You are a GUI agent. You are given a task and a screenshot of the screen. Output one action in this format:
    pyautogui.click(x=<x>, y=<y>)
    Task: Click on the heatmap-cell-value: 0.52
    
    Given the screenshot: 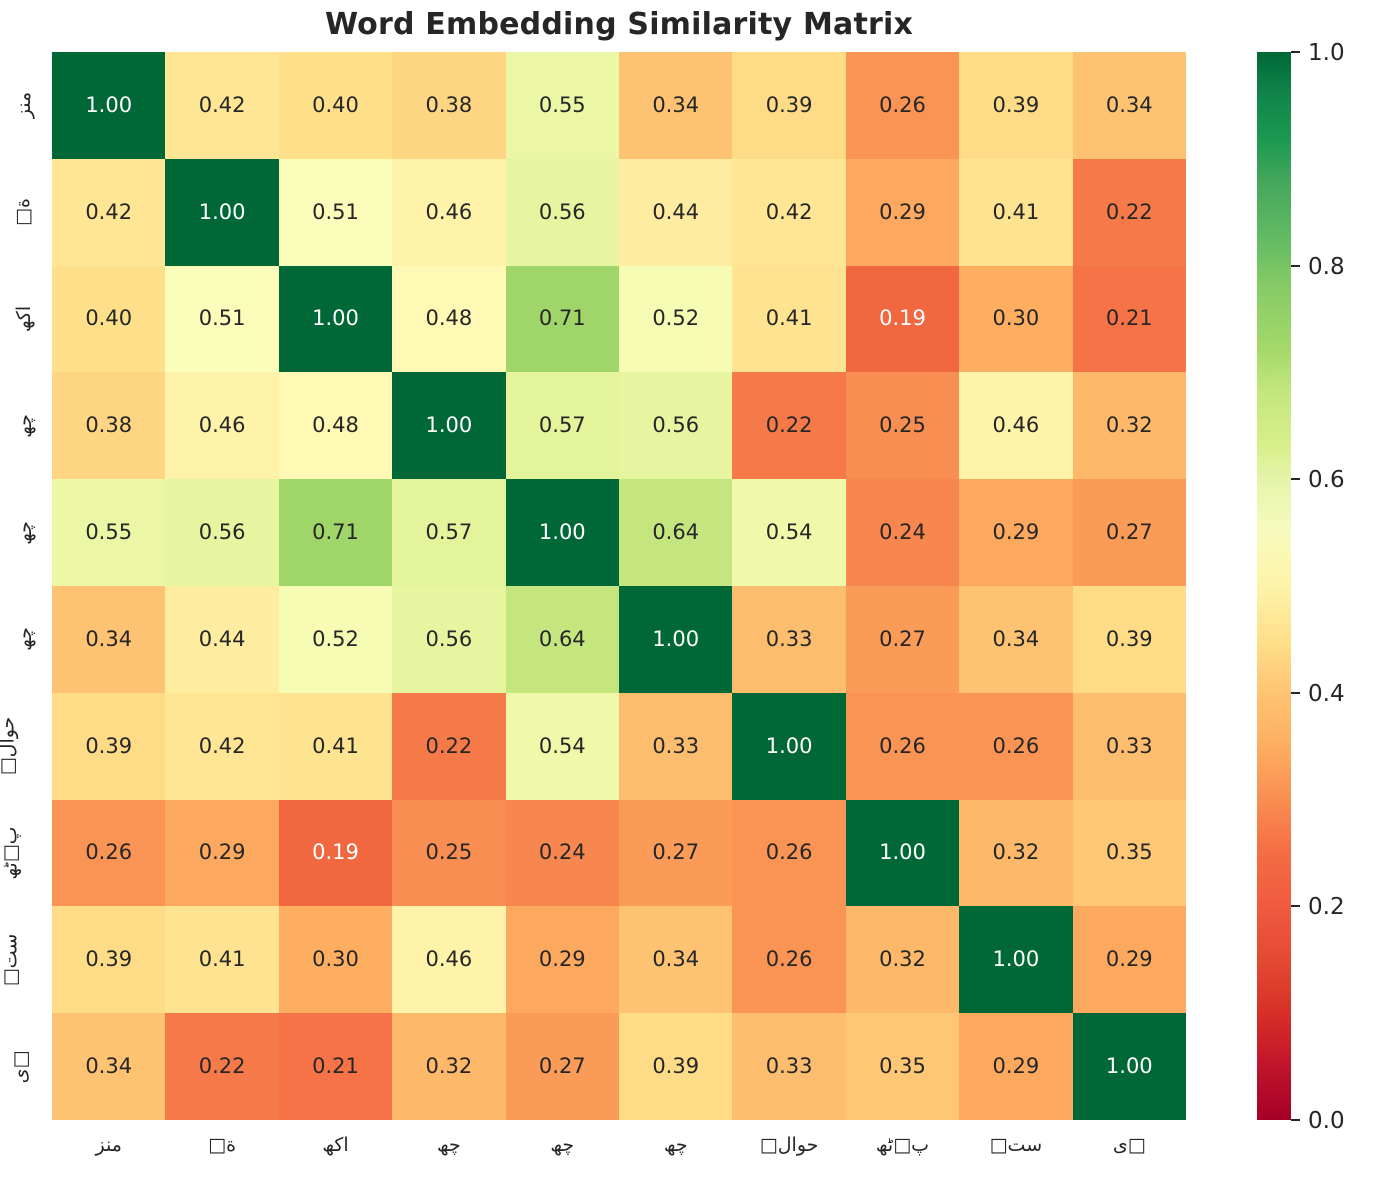 What is the action you would take?
    pyautogui.click(x=676, y=318)
    